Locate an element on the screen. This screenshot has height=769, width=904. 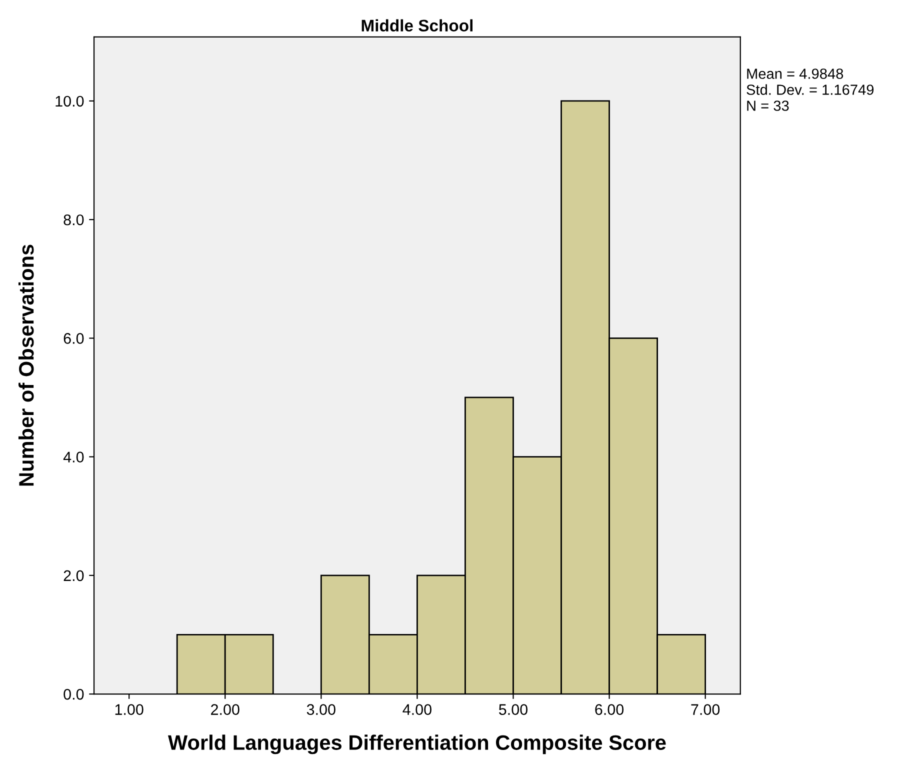
x-tick-label: 1.00 is located at coordinates (129, 709).